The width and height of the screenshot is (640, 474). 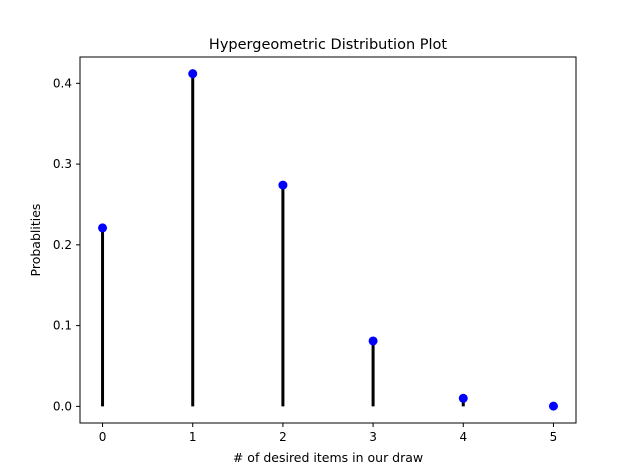 What do you see at coordinates (62, 164) in the screenshot?
I see `y-tick-label: 0.3` at bounding box center [62, 164].